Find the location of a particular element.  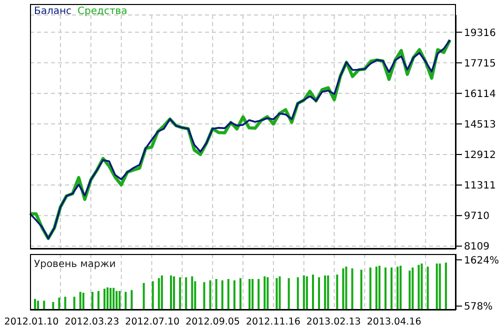

y-tick-label: 578% is located at coordinates (478, 307).